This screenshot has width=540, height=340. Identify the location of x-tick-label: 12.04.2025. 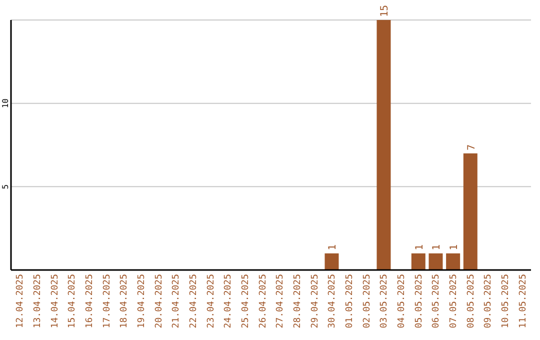
(21, 301).